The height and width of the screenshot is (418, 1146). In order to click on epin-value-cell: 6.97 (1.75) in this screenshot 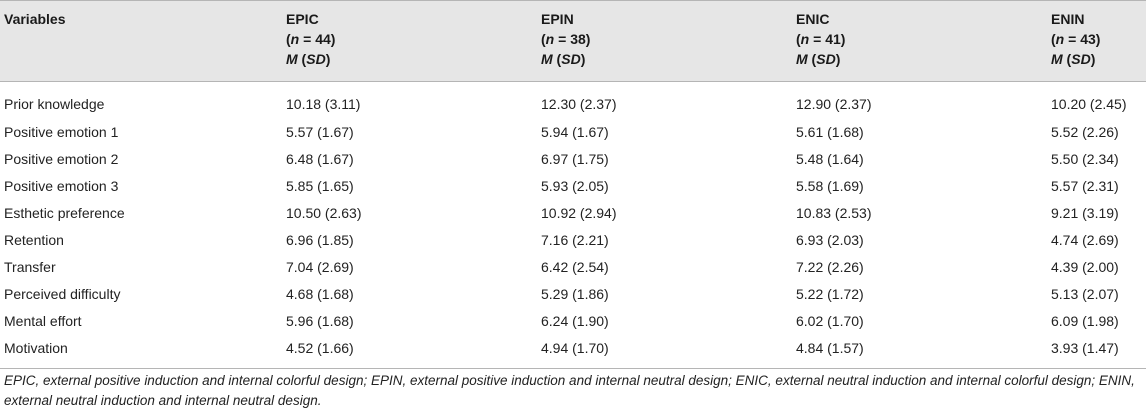, I will do `click(575, 159)`.